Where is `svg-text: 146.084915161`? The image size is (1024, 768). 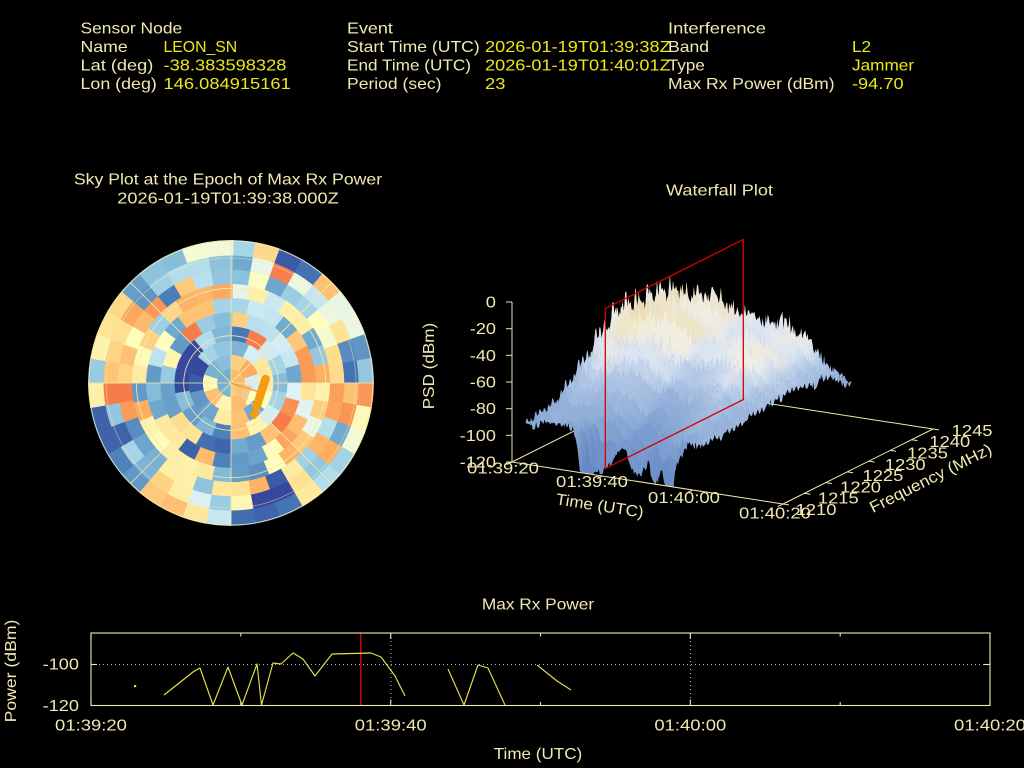 svg-text: 146.084915161 is located at coordinates (227, 84).